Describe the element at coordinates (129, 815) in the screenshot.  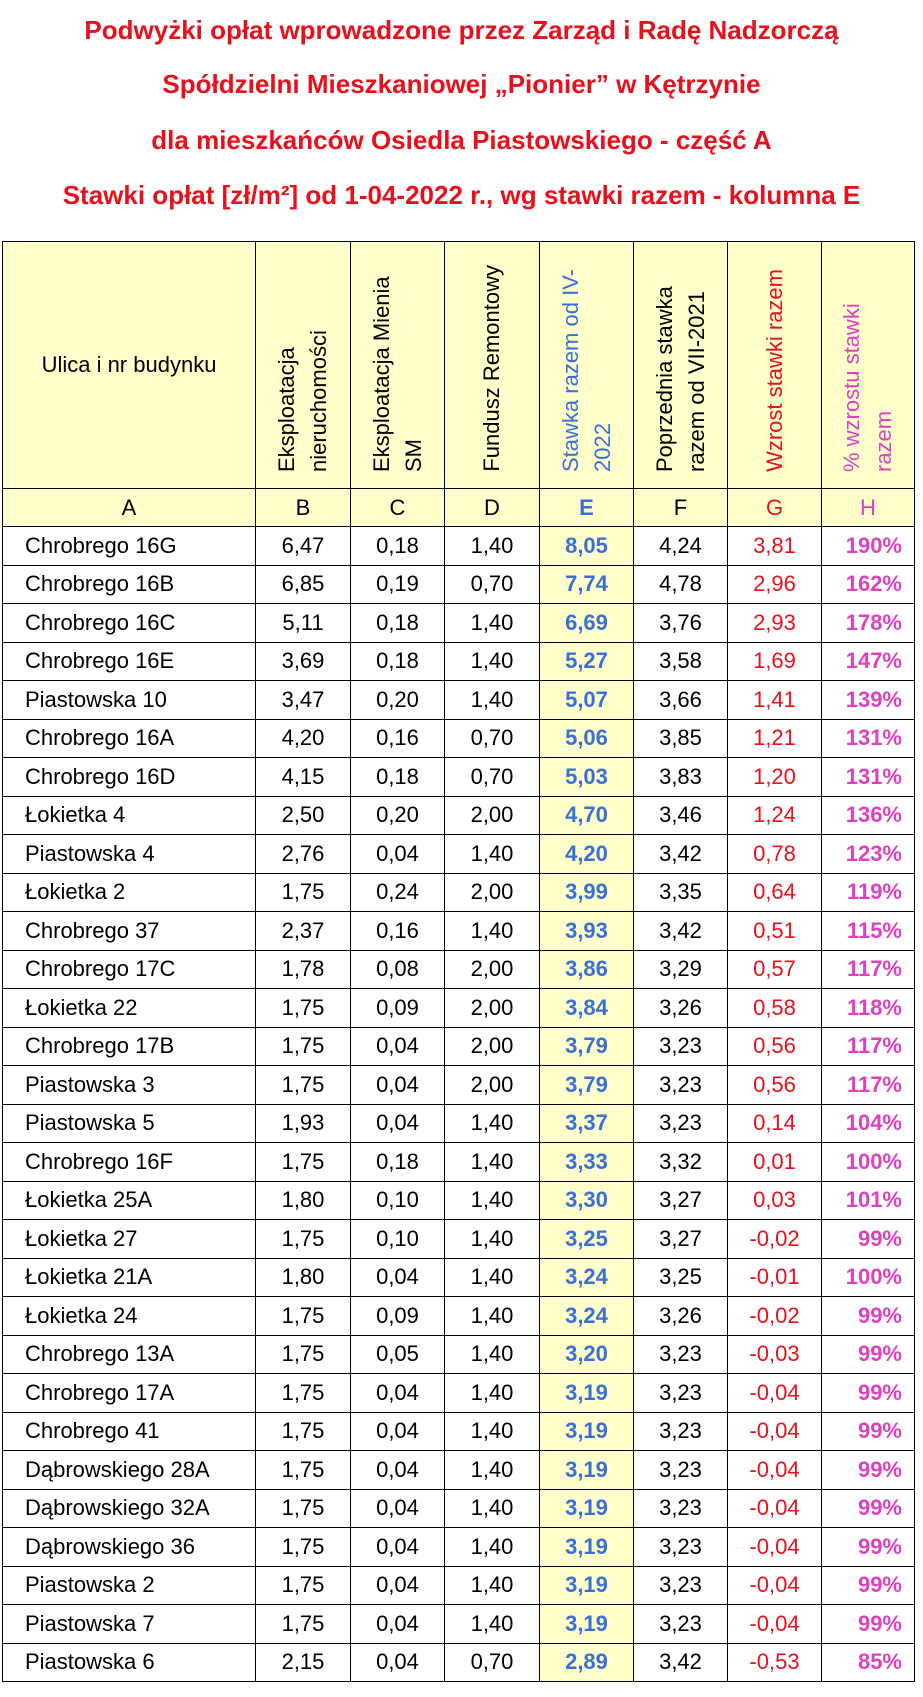
I see `building-cell: Łokietka 4` at that location.